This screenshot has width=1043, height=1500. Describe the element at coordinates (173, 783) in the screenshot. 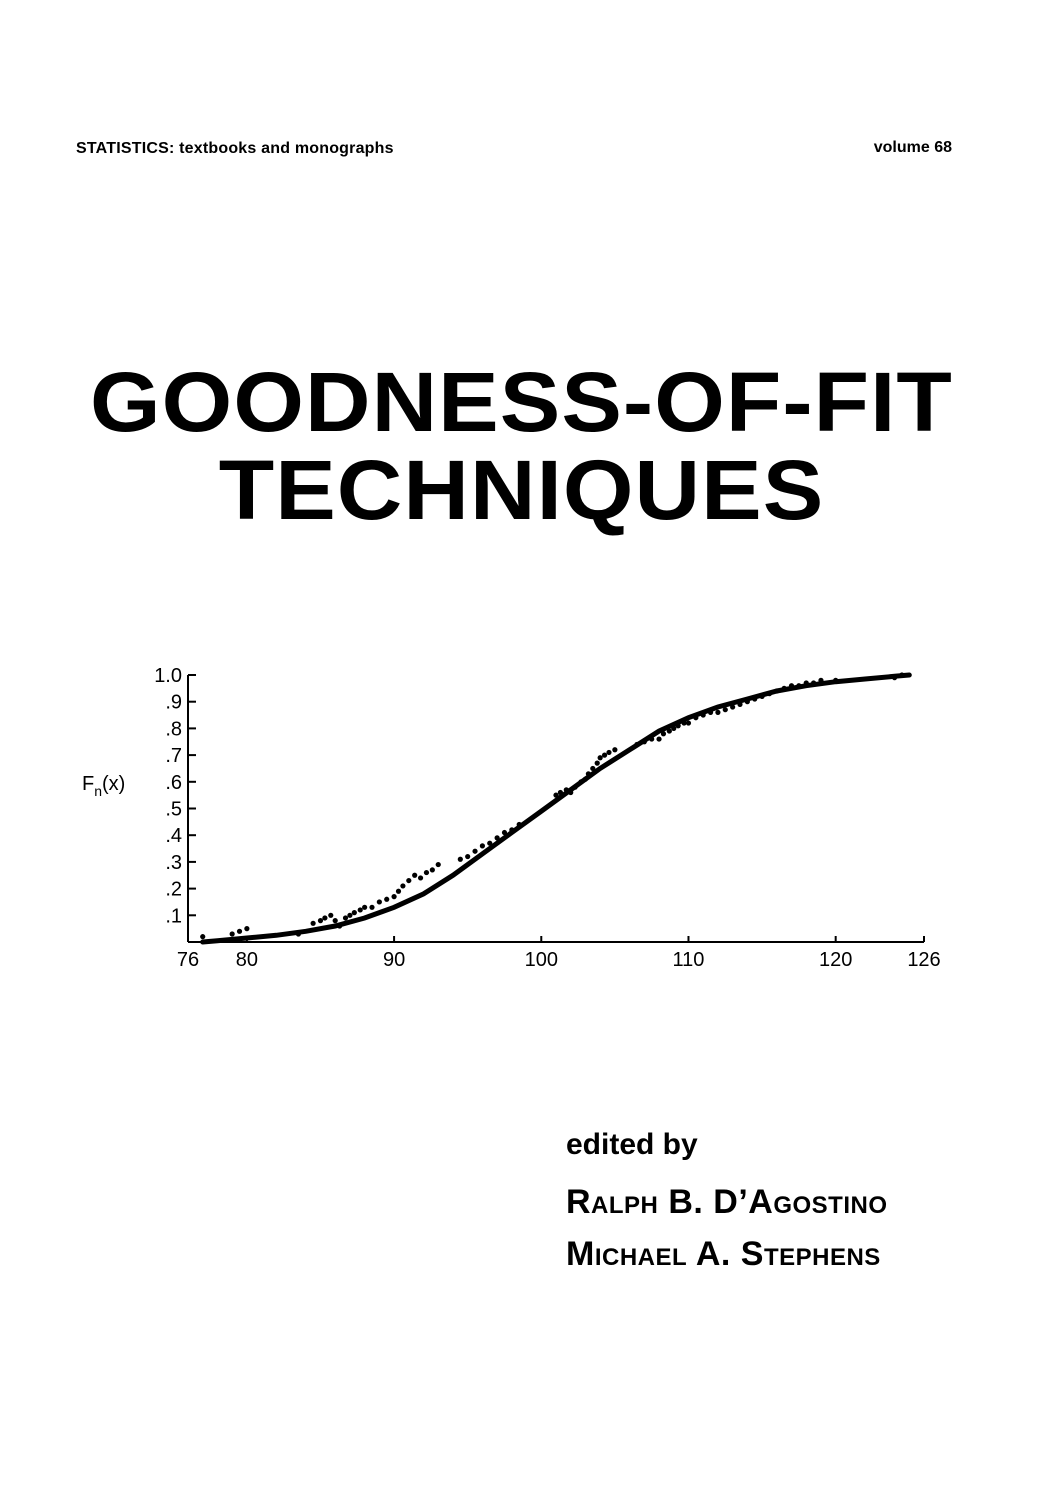

I see `y-tick-label: .6` at that location.